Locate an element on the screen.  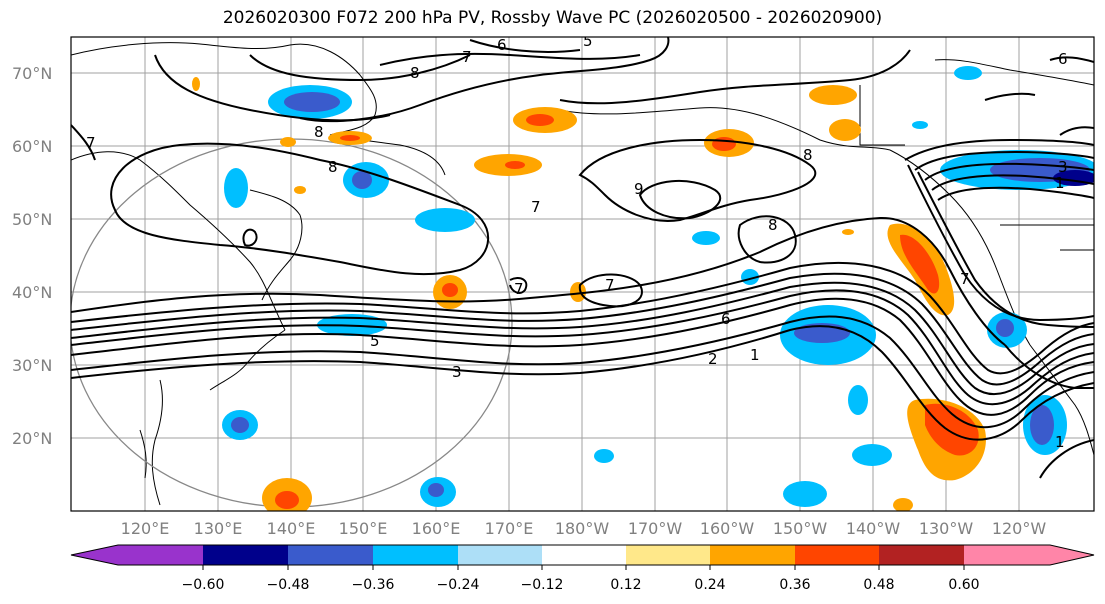
lon-label: 160°W is located at coordinates (727, 528).